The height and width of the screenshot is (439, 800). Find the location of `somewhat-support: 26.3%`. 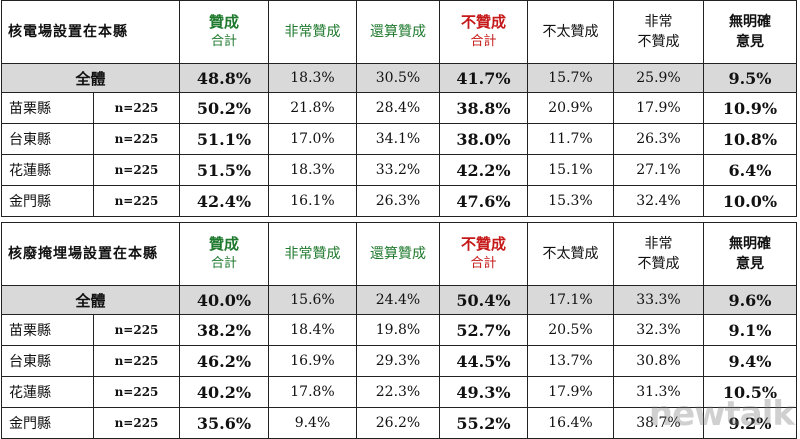

somewhat-support: 26.3% is located at coordinates (398, 201).